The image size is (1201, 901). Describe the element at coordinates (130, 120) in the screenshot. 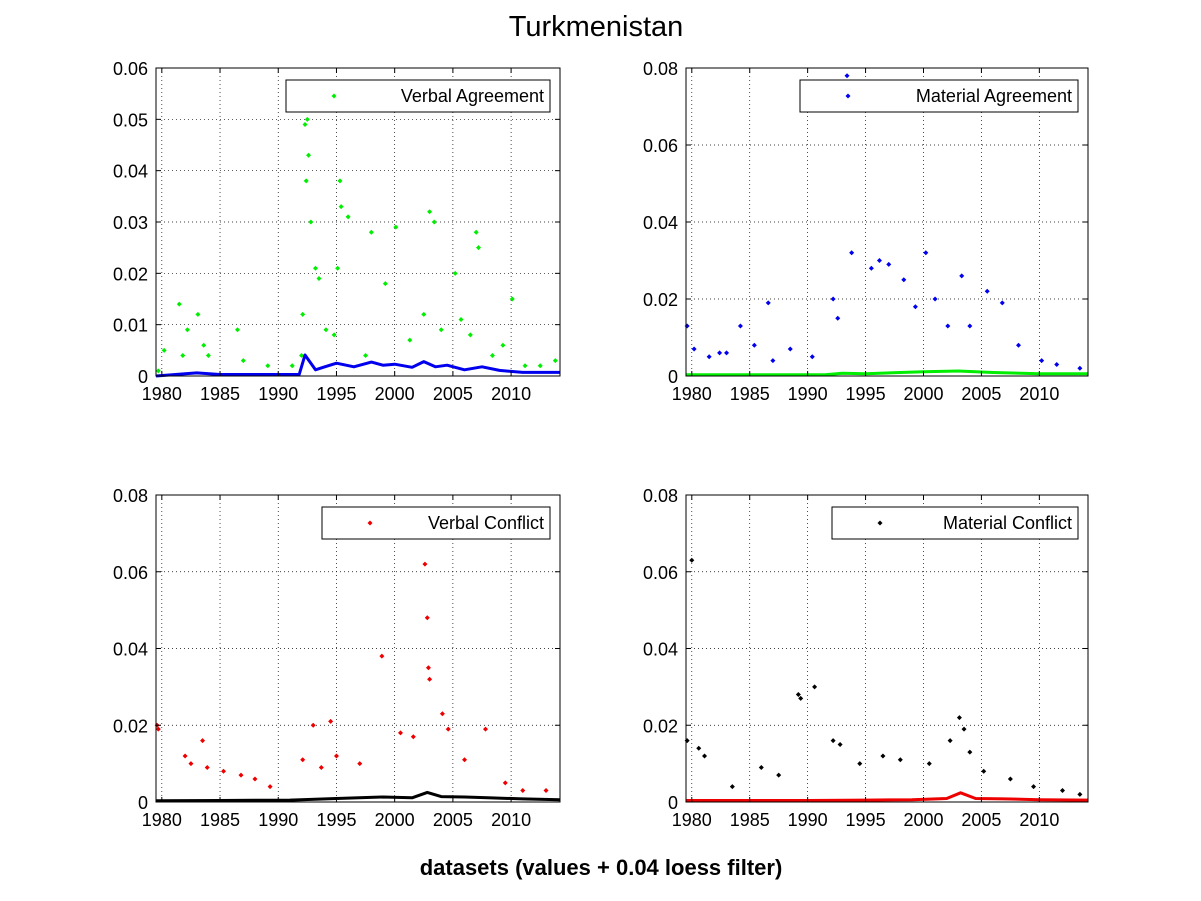

I see `y-tick-label: 0.05` at that location.